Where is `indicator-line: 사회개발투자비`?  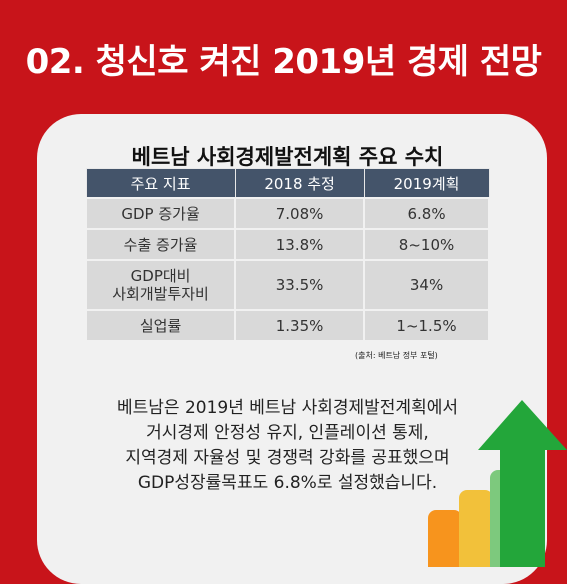 indicator-line: 사회개발투자비 is located at coordinates (160, 294).